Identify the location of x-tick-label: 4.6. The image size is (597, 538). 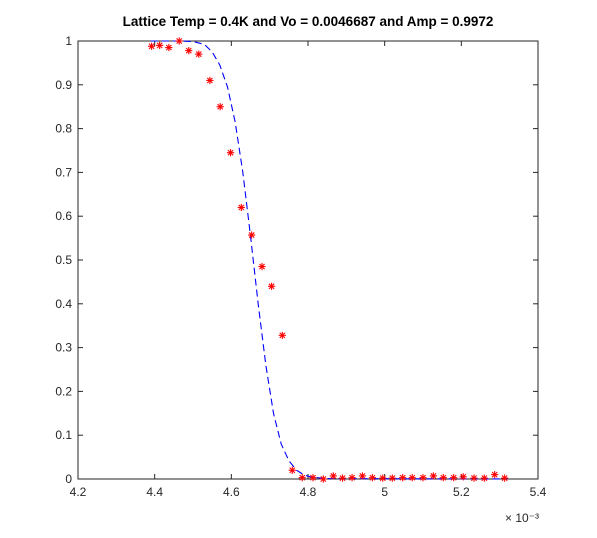
(231, 492).